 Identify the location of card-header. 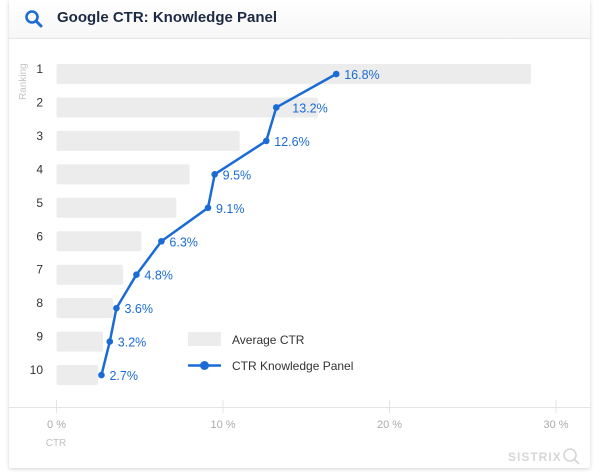
(299, 19).